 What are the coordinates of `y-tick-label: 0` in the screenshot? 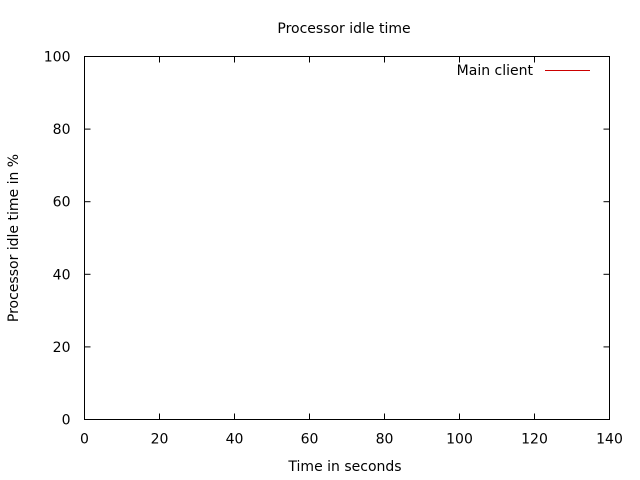 It's located at (66, 421).